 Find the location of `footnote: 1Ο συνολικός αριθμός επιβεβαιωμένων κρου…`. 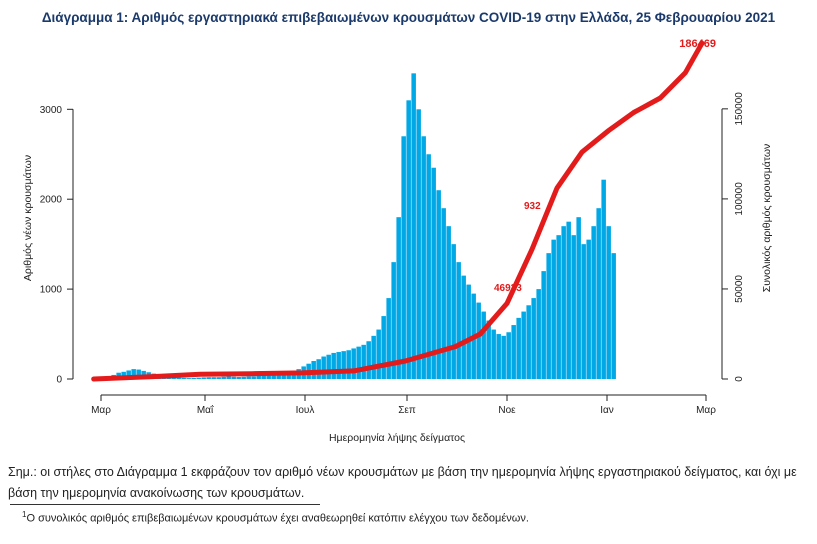

footnote: 1Ο συνολικός αριθμός επιβεβαιωμένων κρου… is located at coordinates (275, 517).